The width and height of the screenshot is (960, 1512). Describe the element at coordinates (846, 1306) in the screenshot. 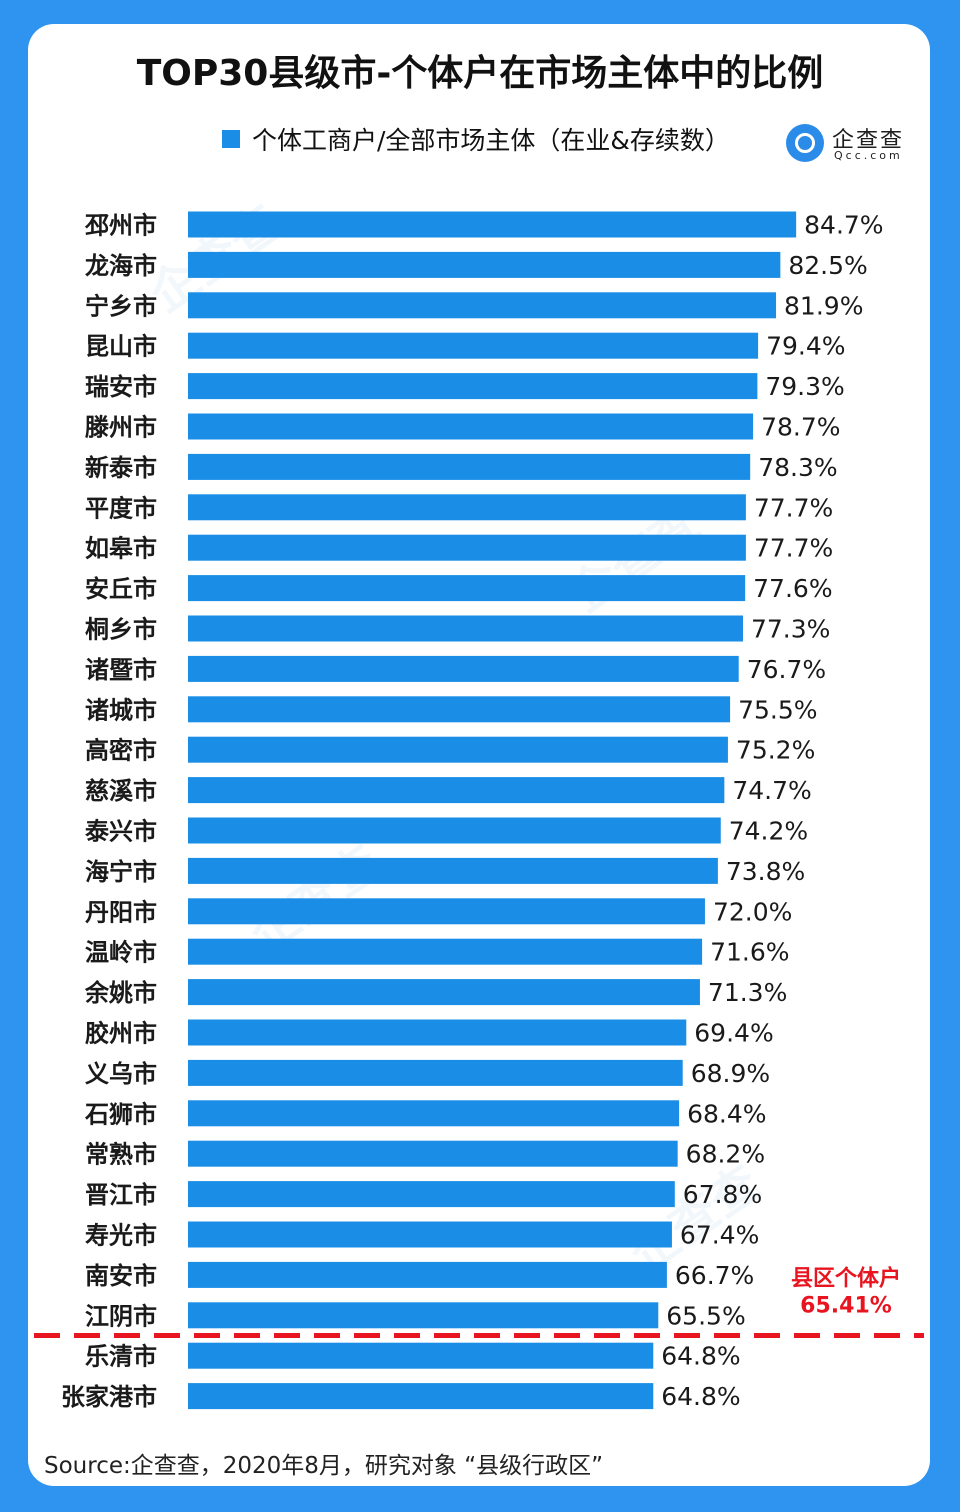

I see `reference-value-label: 65.41%` at that location.